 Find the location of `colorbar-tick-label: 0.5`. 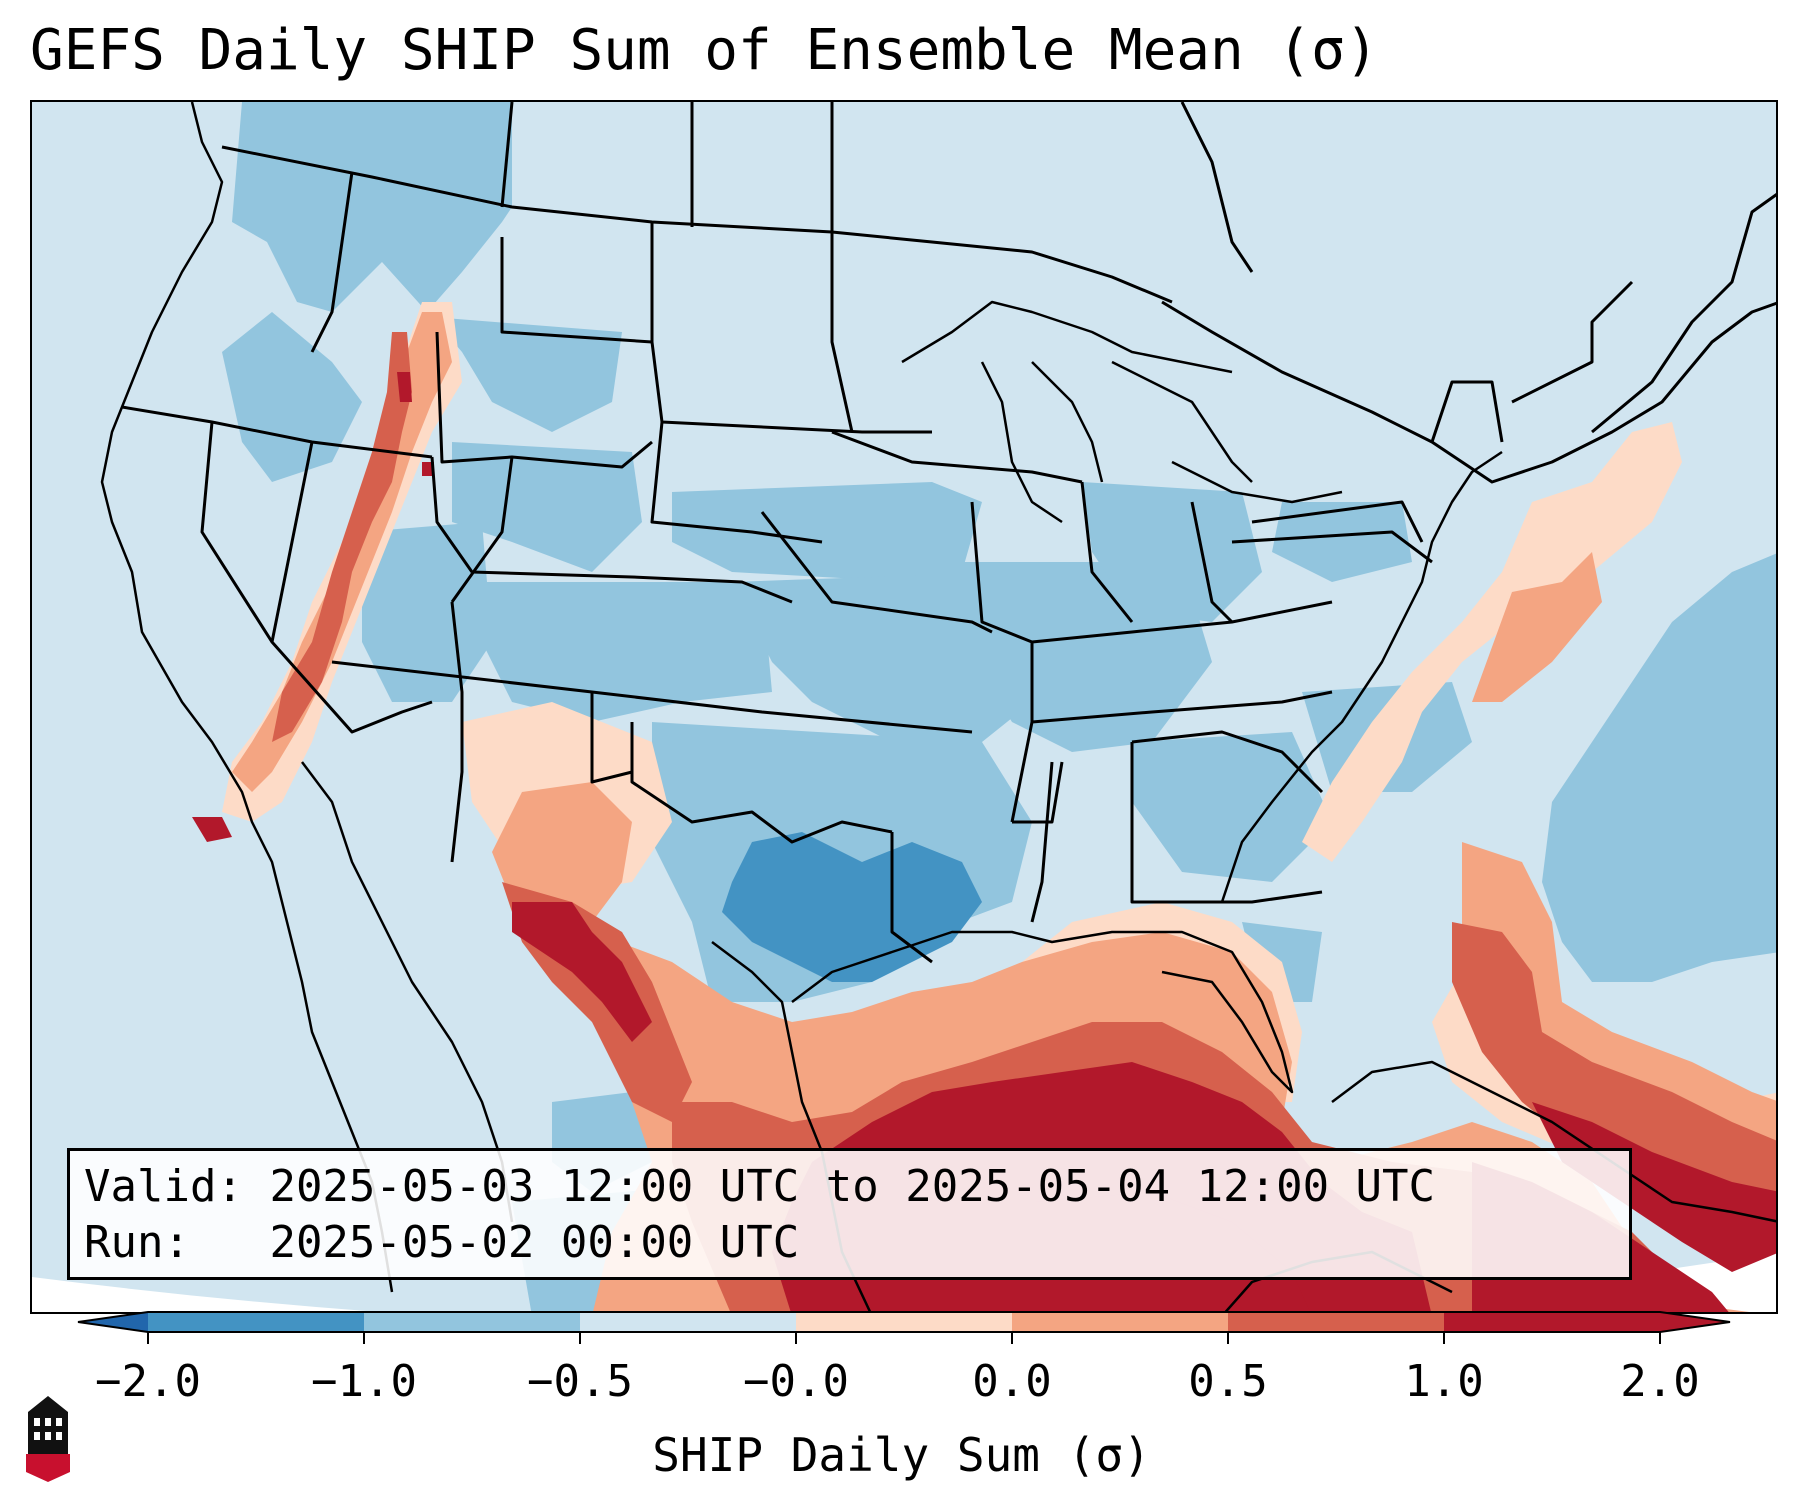

colorbar-tick-label: 0.5 is located at coordinates (1227, 1381).